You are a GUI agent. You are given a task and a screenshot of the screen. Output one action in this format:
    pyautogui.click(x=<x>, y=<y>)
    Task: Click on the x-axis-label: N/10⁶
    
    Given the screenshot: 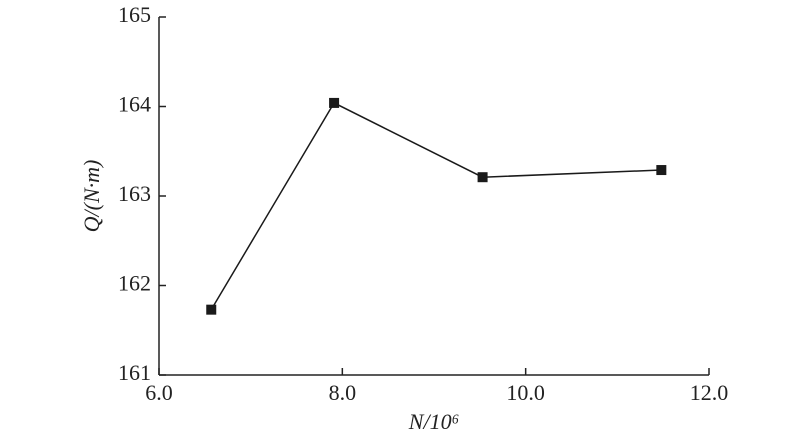 What is the action you would take?
    pyautogui.click(x=433, y=421)
    